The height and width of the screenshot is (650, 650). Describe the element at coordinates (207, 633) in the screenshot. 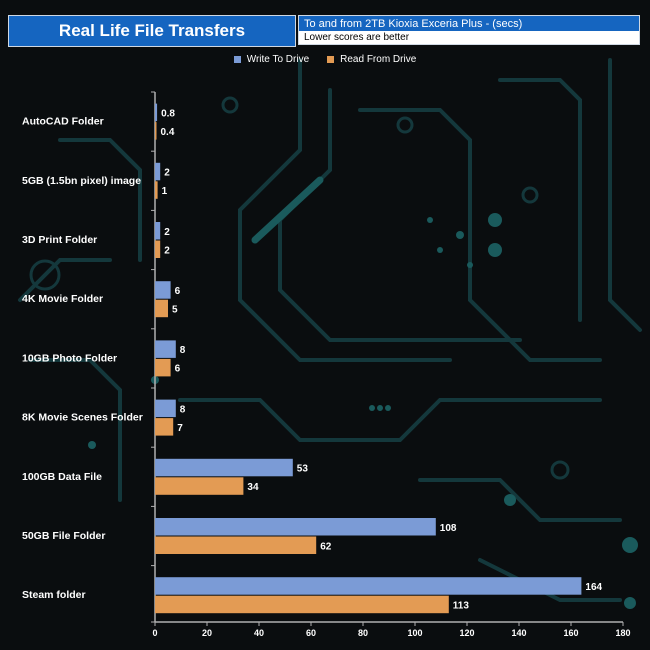

I see `x-tick-label: 20` at that location.